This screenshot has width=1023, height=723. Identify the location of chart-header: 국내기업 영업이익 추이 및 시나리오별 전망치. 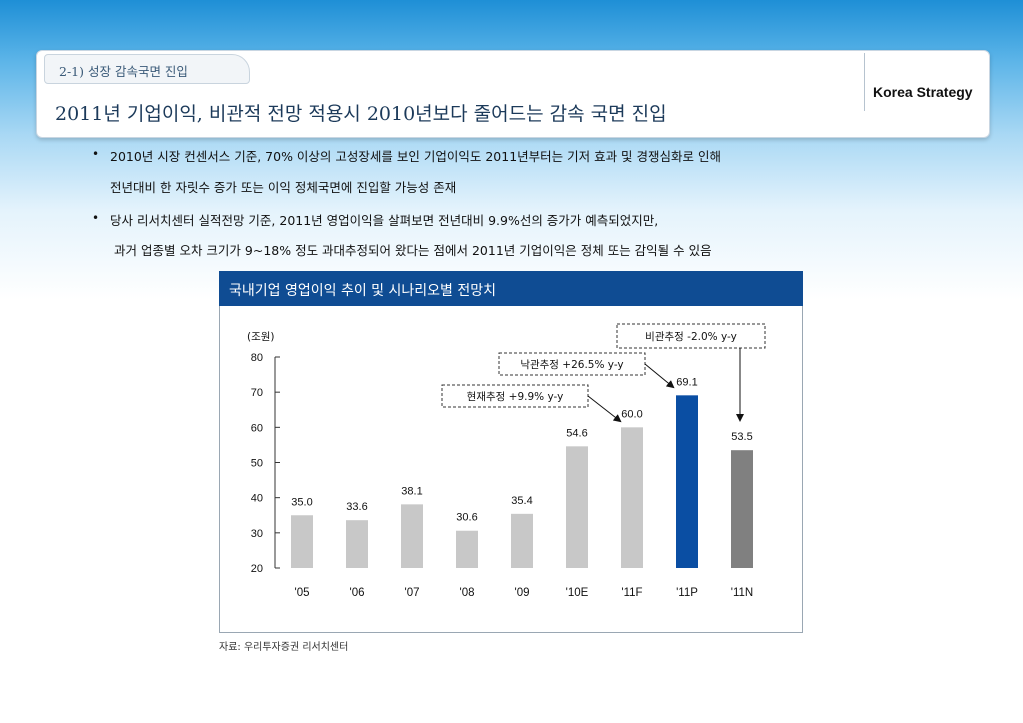
(511, 288).